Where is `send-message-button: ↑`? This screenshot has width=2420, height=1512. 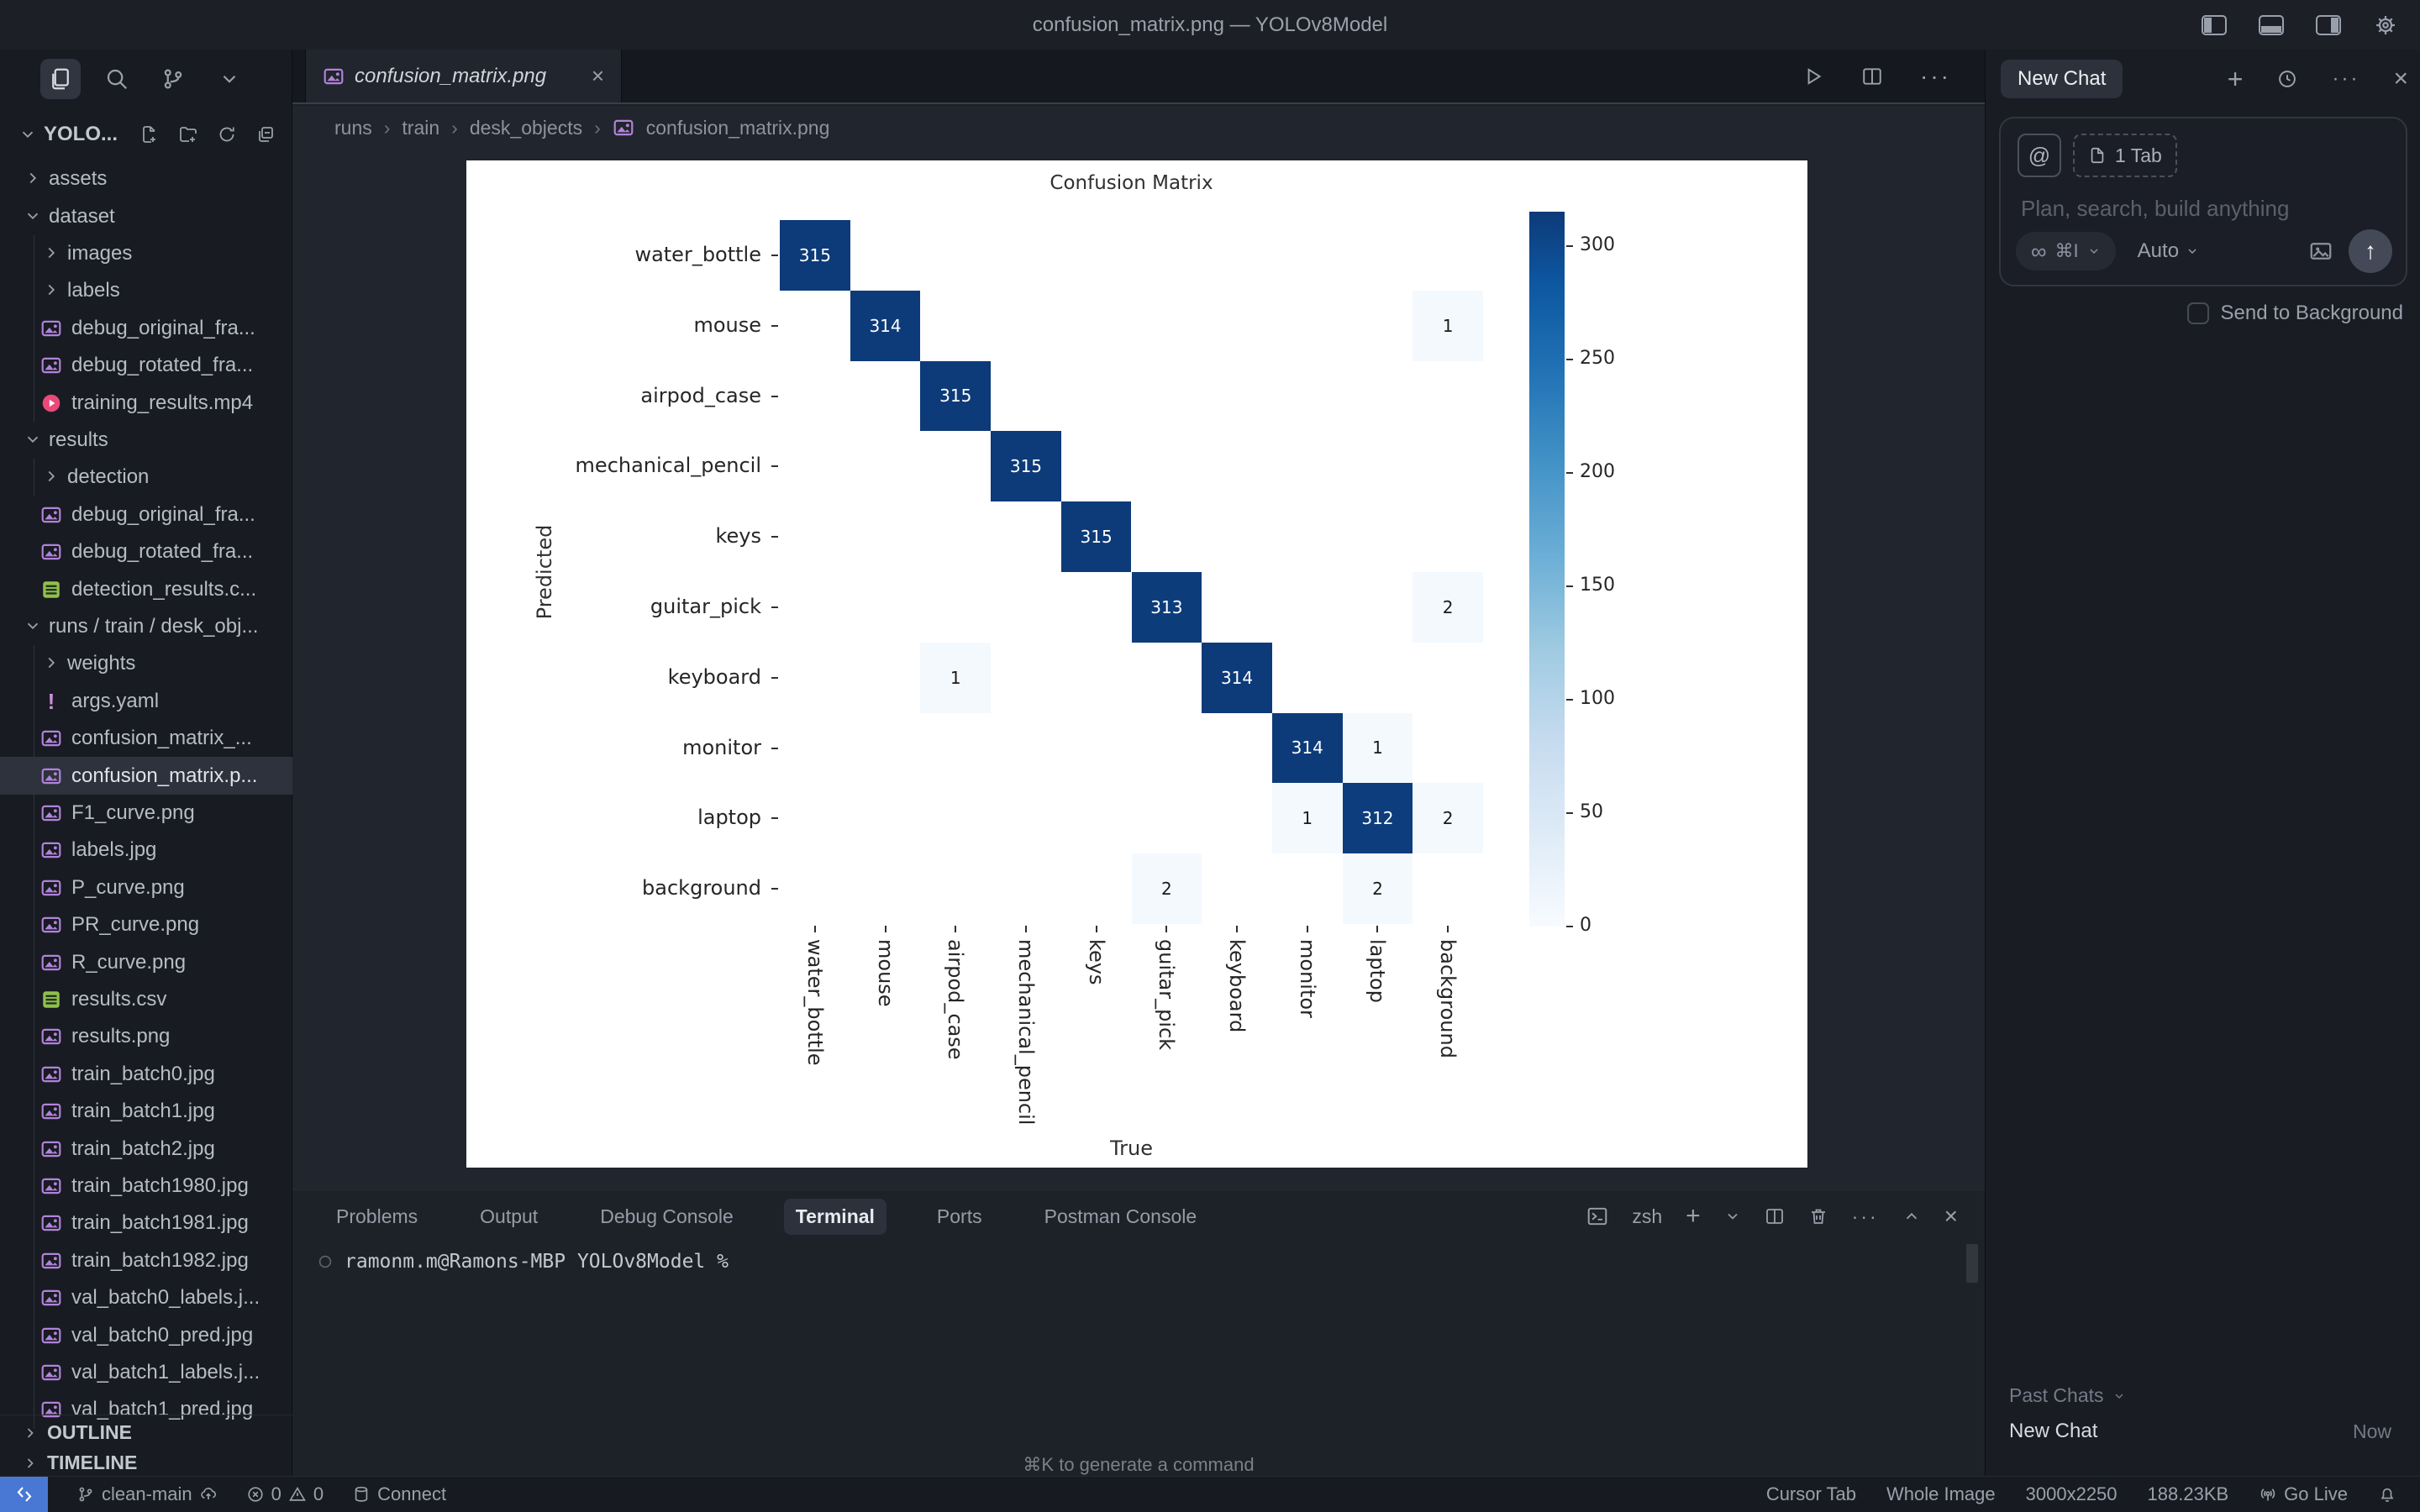 send-message-button: ↑ is located at coordinates (2370, 251).